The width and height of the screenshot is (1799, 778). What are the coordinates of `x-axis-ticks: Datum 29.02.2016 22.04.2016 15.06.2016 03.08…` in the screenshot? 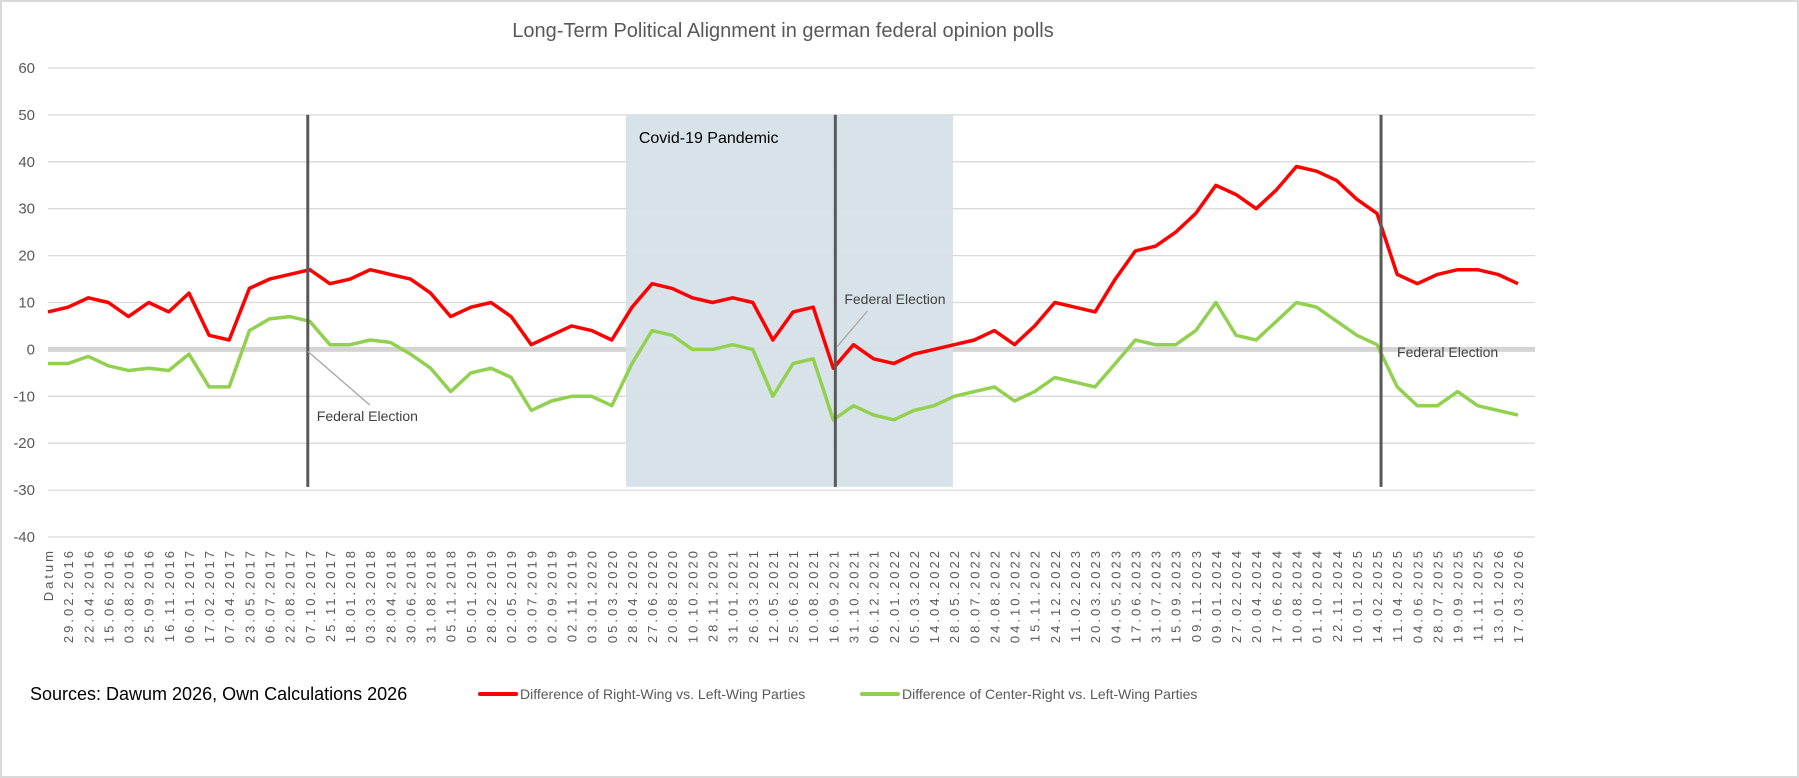 It's located at (783, 595).